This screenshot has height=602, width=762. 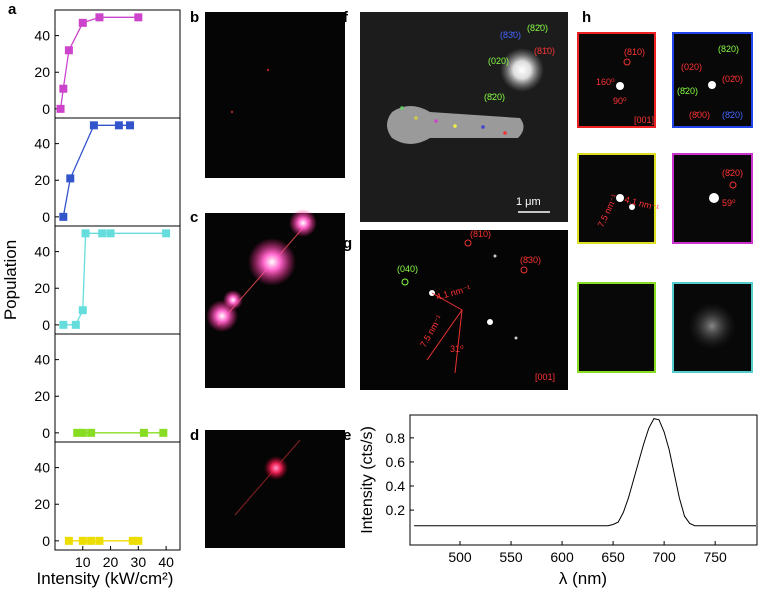 I want to click on annotation: [001], so click(x=644, y=120).